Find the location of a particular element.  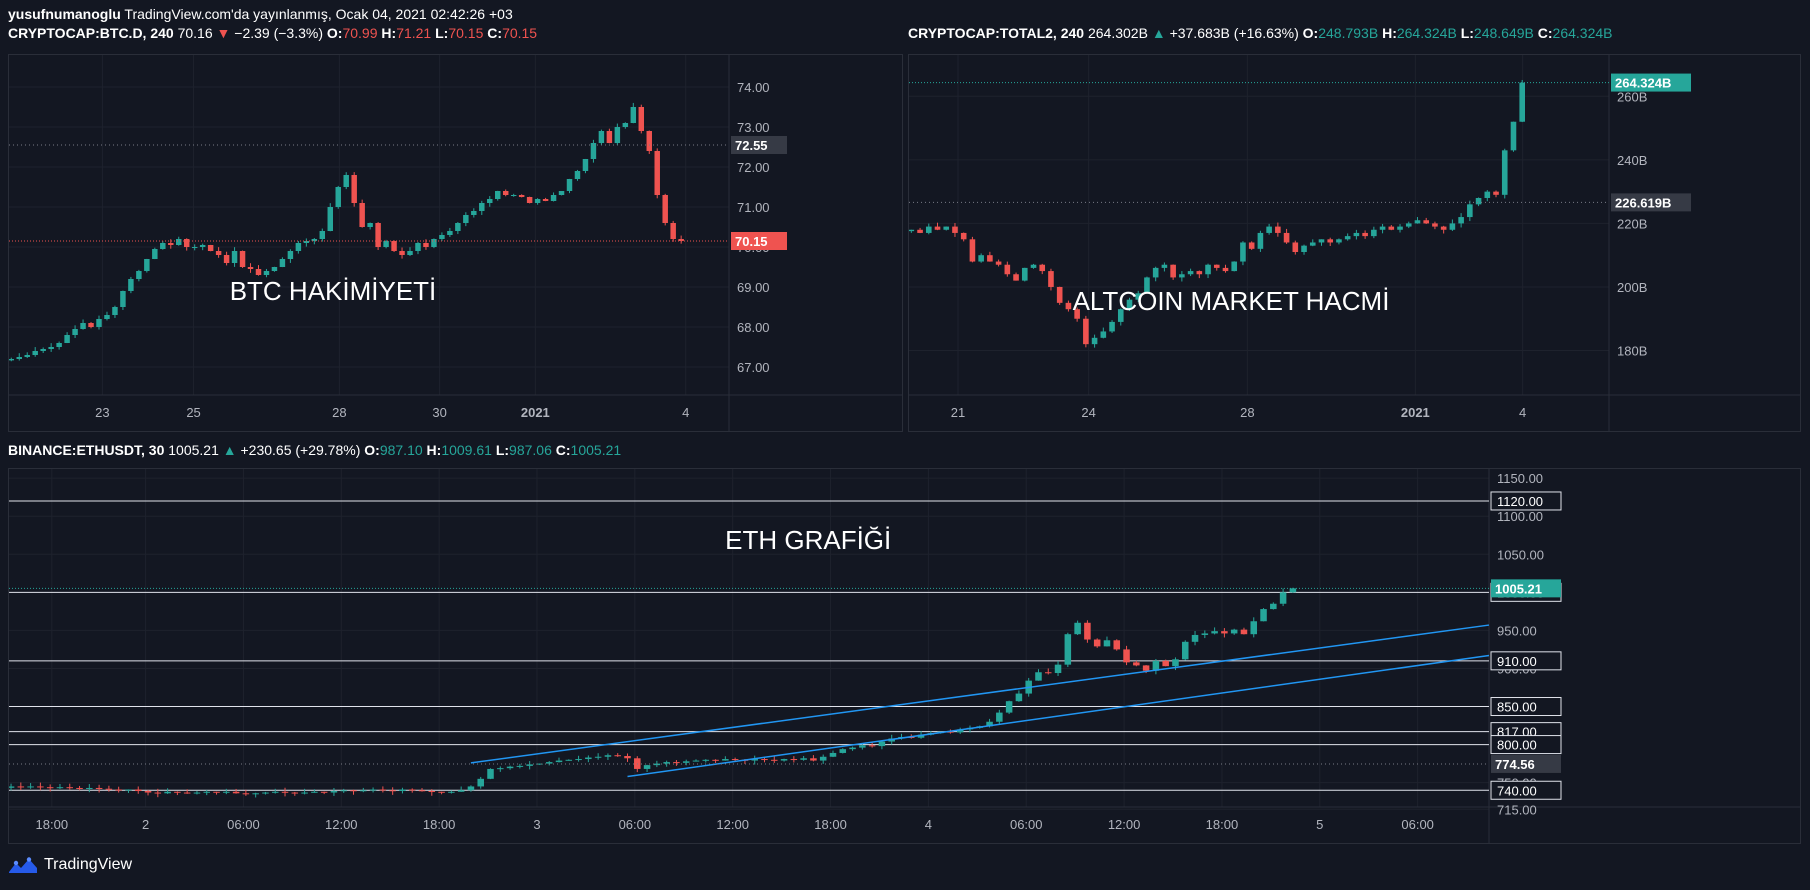

x-tick-label: 28 is located at coordinates (1247, 412).